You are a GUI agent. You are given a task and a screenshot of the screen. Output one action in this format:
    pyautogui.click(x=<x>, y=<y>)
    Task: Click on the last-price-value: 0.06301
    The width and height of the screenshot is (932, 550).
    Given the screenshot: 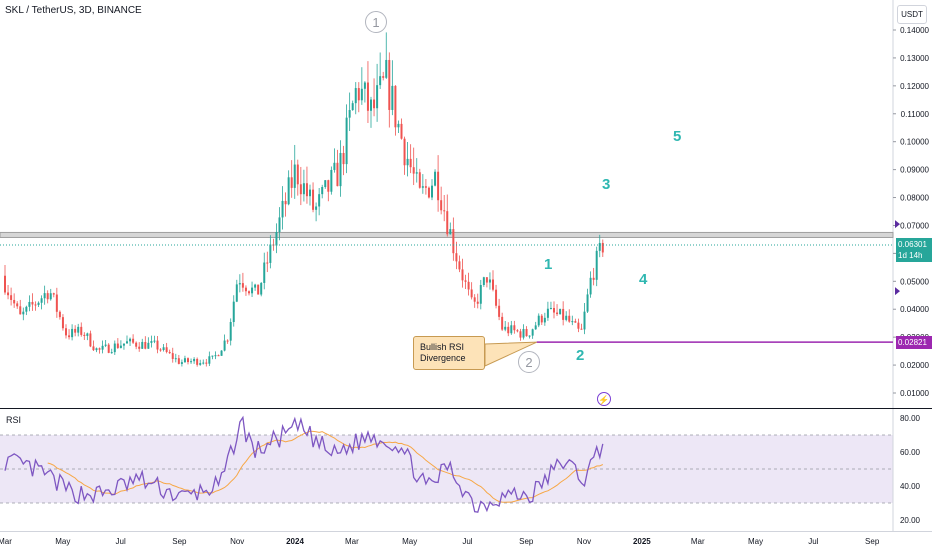 What is the action you would take?
    pyautogui.click(x=912, y=244)
    